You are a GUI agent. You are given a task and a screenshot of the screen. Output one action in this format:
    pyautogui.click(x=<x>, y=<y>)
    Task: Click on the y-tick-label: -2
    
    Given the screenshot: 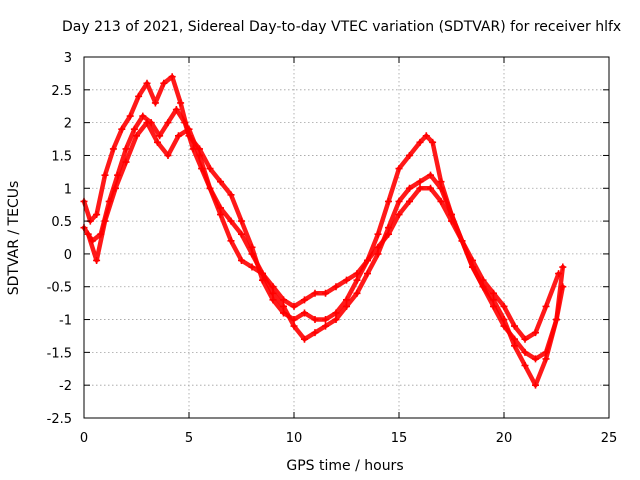 What is the action you would take?
    pyautogui.click(x=65, y=386)
    